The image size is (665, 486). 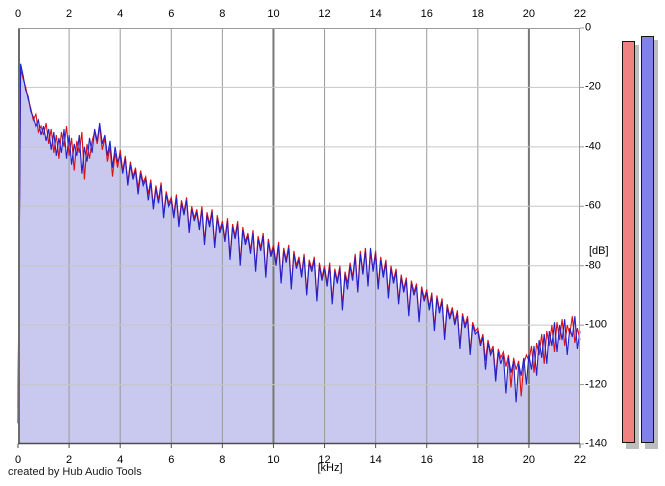 I want to click on y-axis-unit-label: [dB], so click(x=599, y=251).